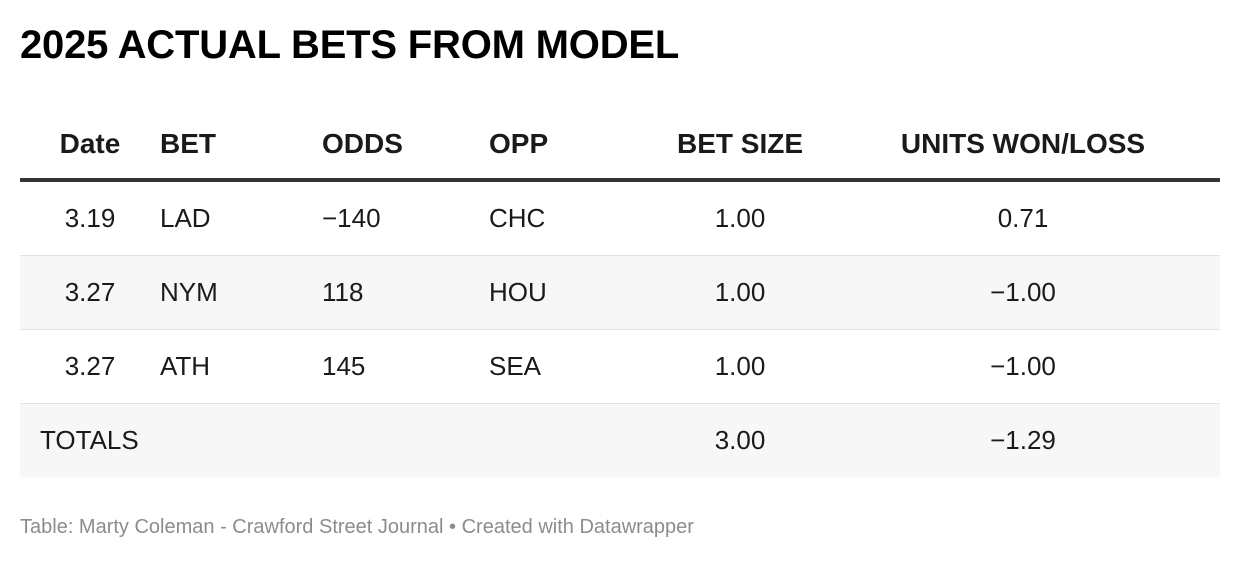 The image size is (1240, 562). I want to click on cell-opp: CHC, so click(571, 218).